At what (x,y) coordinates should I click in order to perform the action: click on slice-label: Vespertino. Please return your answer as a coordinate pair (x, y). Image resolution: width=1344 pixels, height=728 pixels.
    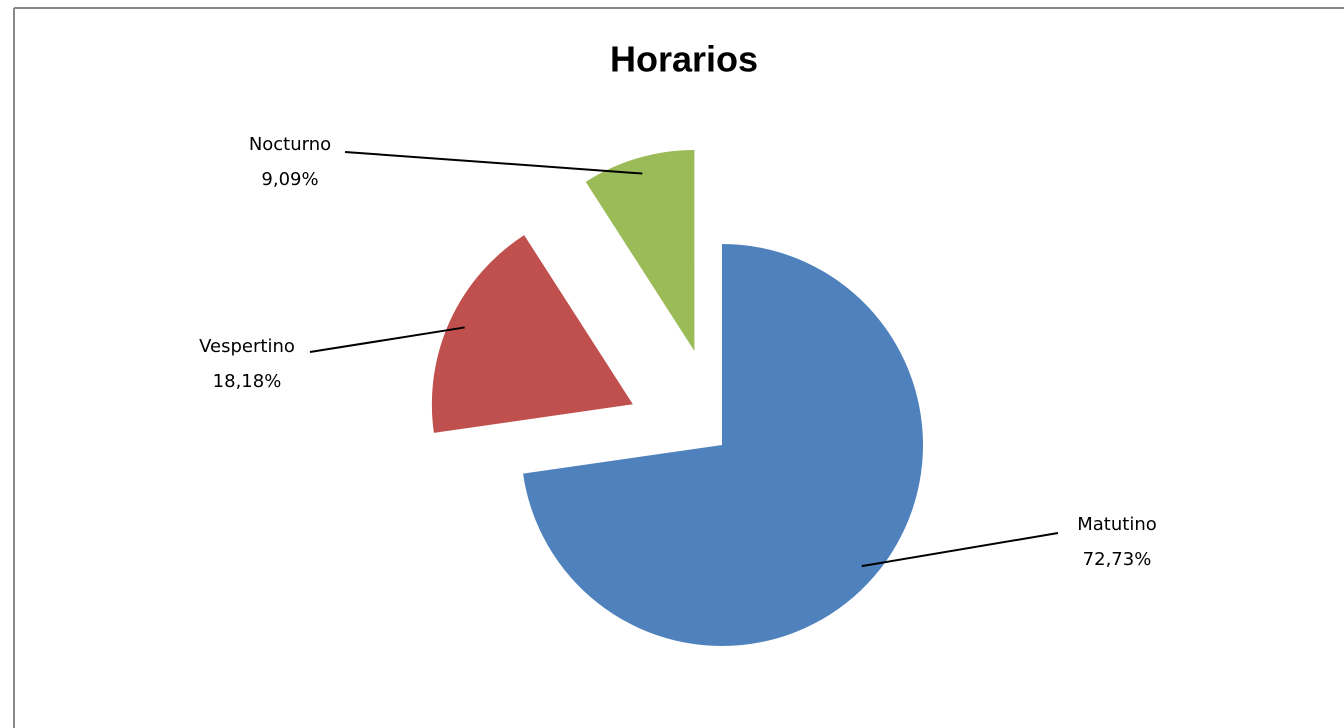
    Looking at the image, I should click on (247, 346).